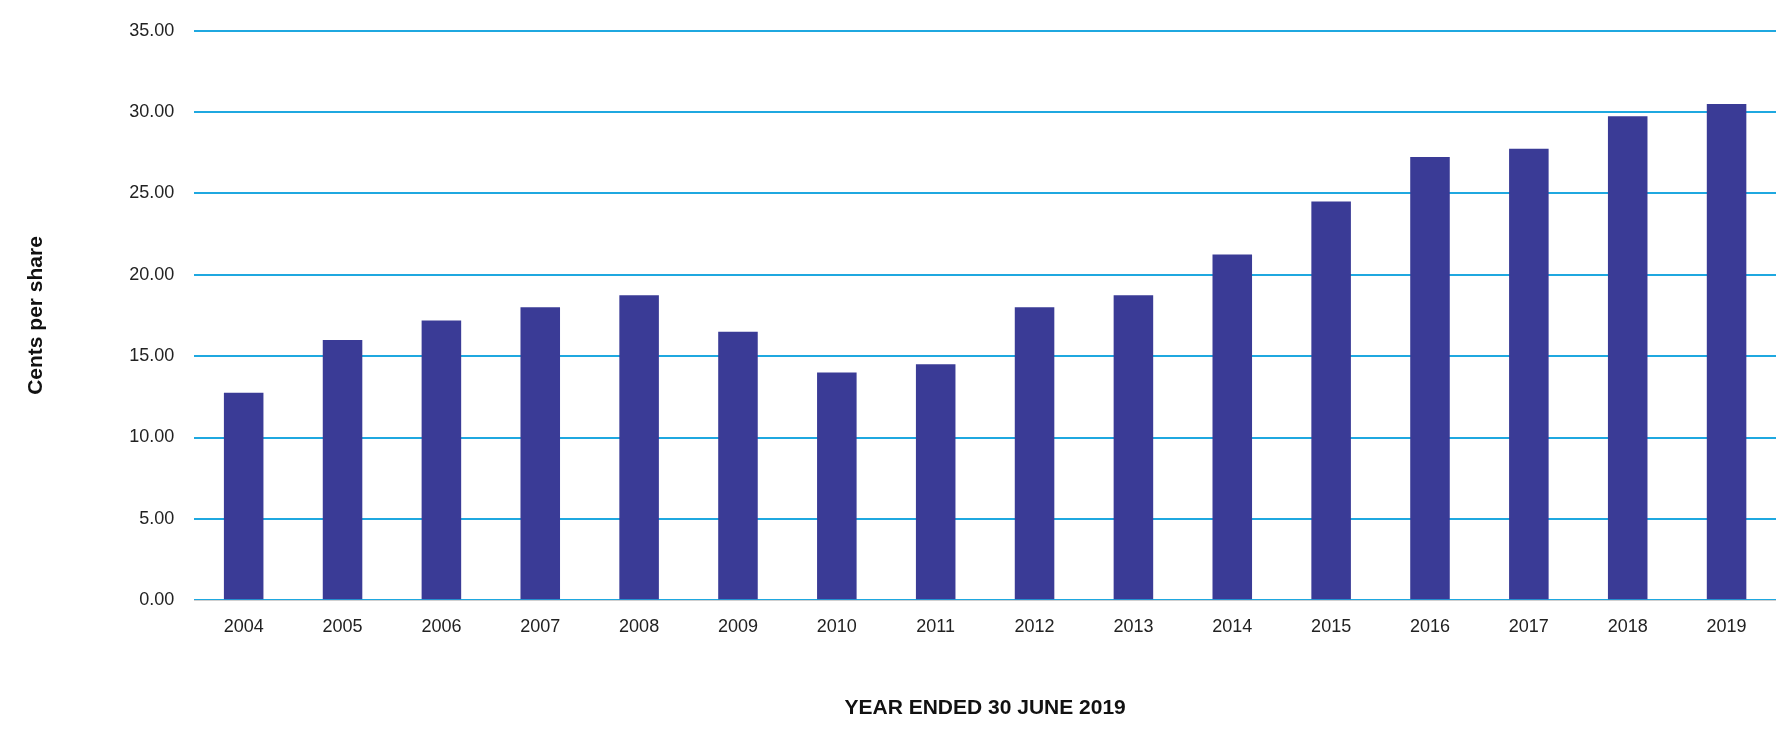  Describe the element at coordinates (639, 625) in the screenshot. I see `x-tick-label: 2008` at that location.